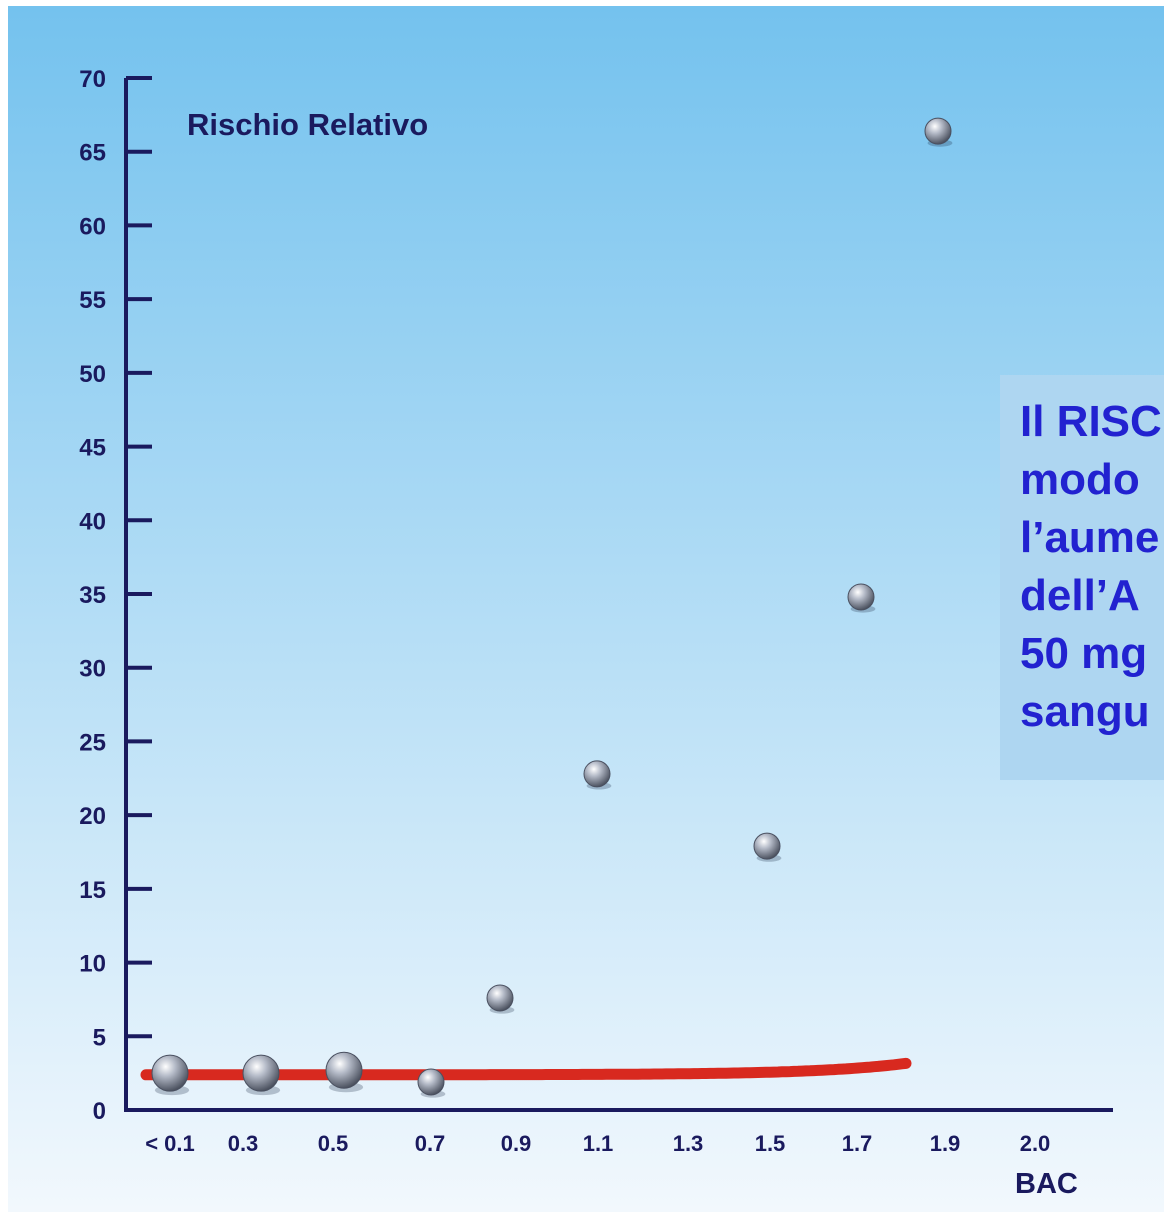  I want to click on y-tick-label: 5, so click(99, 1037).